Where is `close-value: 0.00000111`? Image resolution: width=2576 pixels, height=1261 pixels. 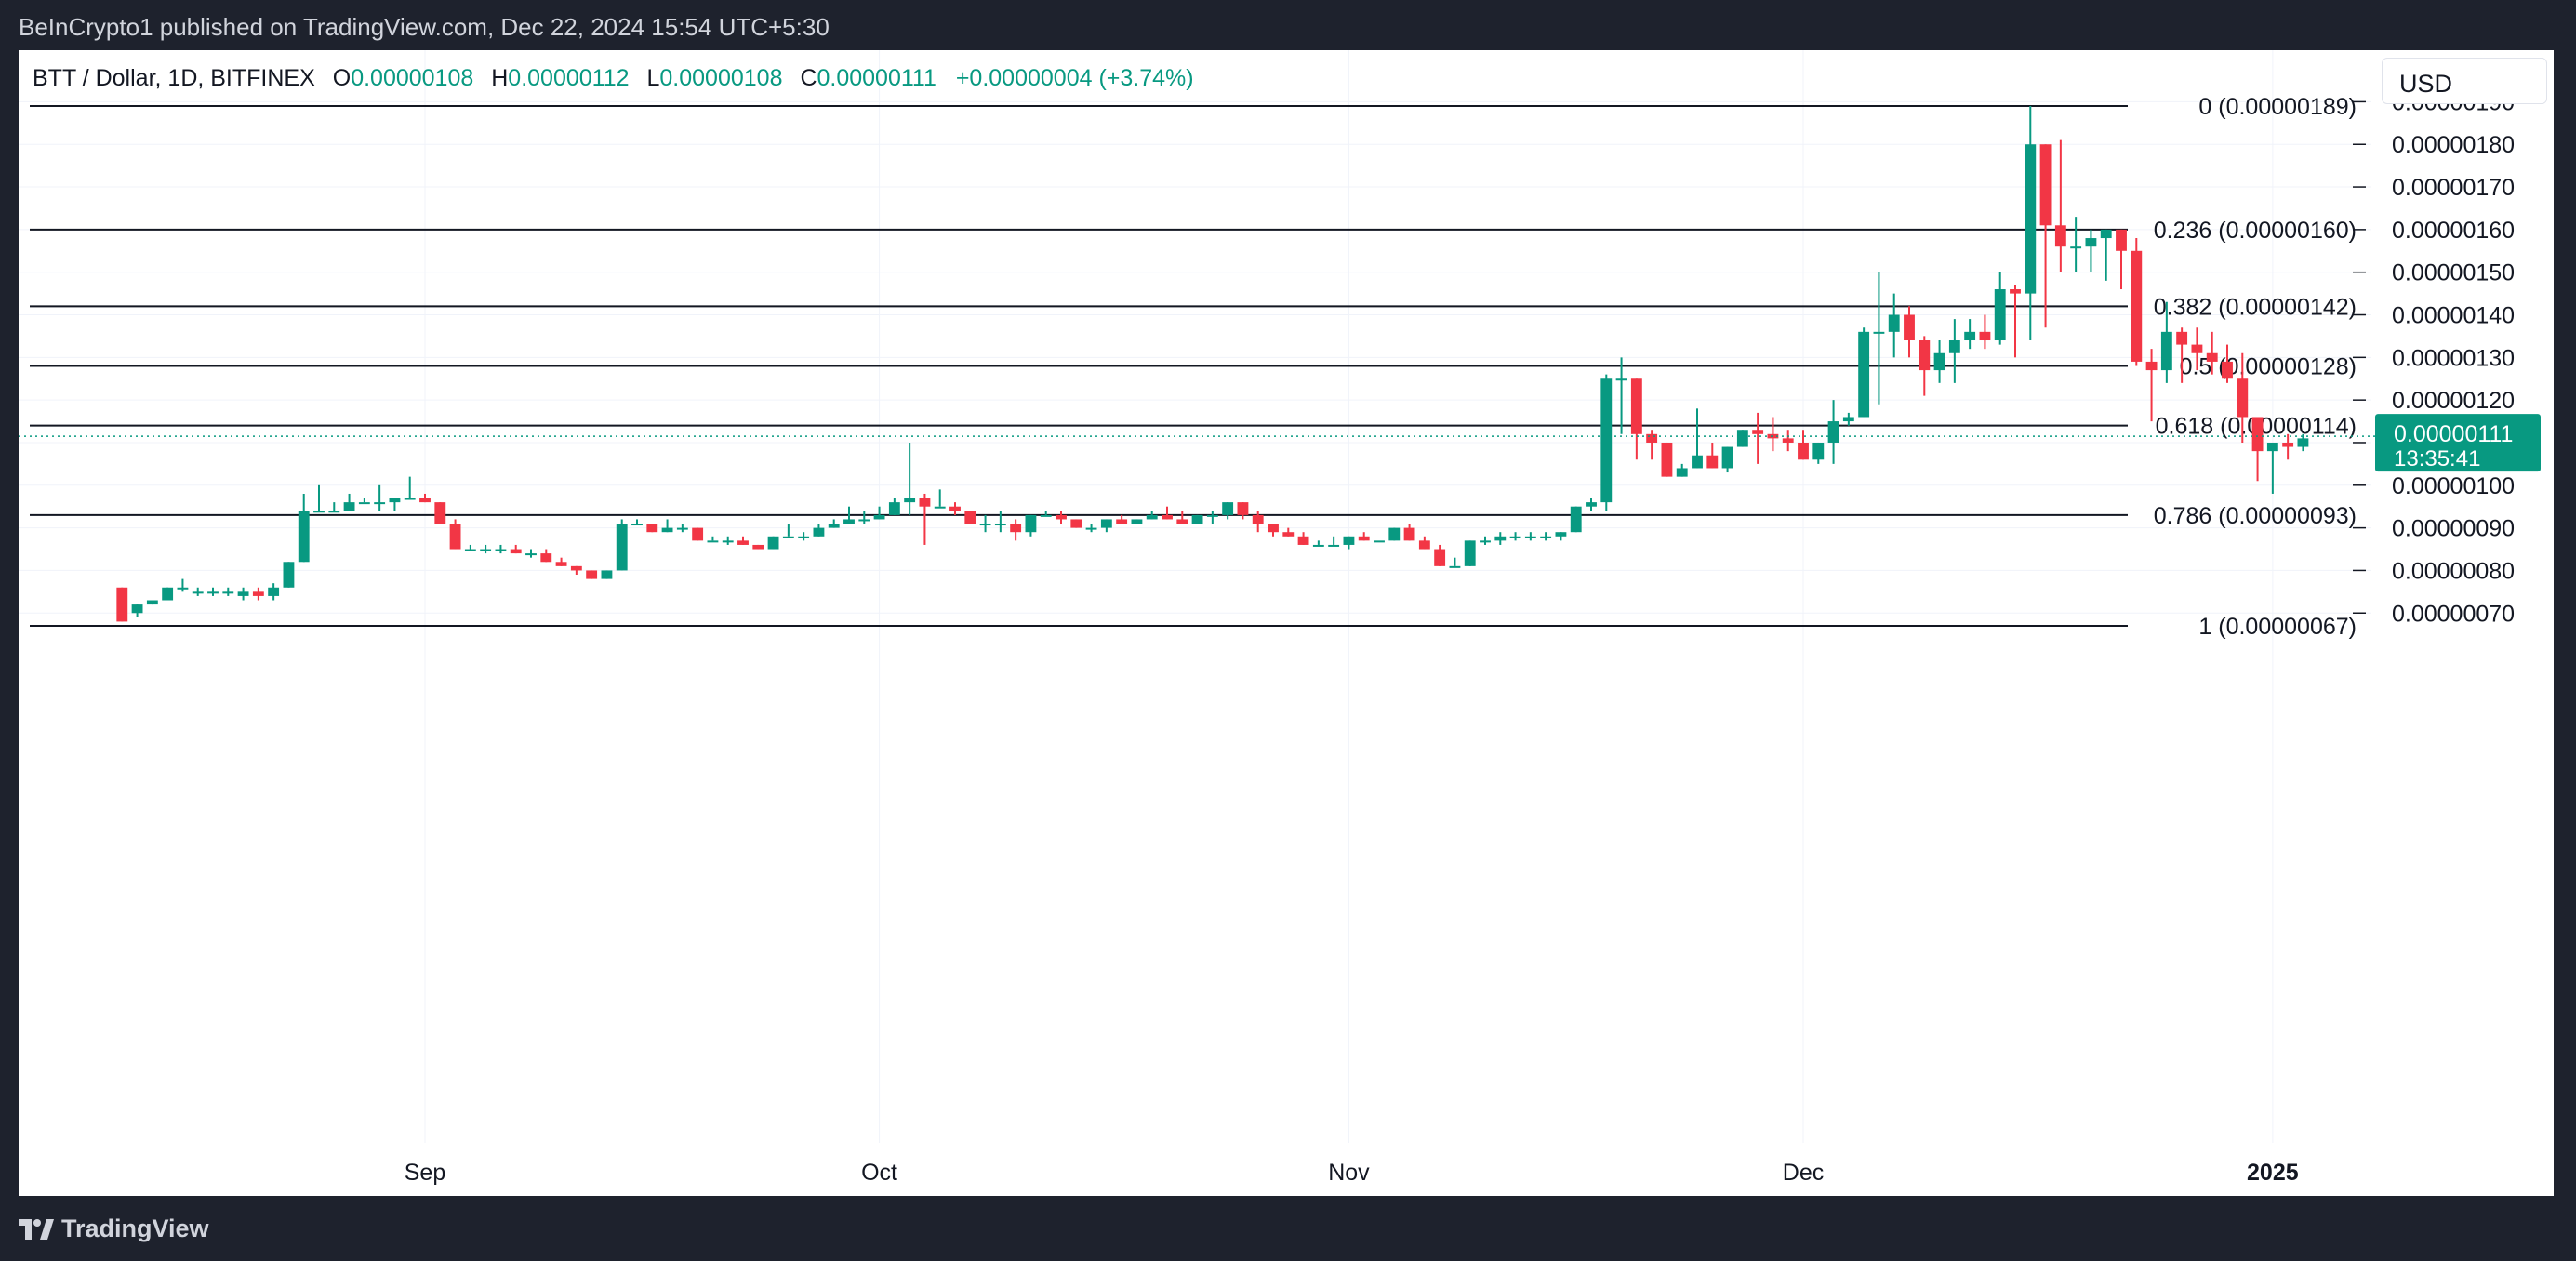
close-value: 0.00000111 is located at coordinates (876, 78).